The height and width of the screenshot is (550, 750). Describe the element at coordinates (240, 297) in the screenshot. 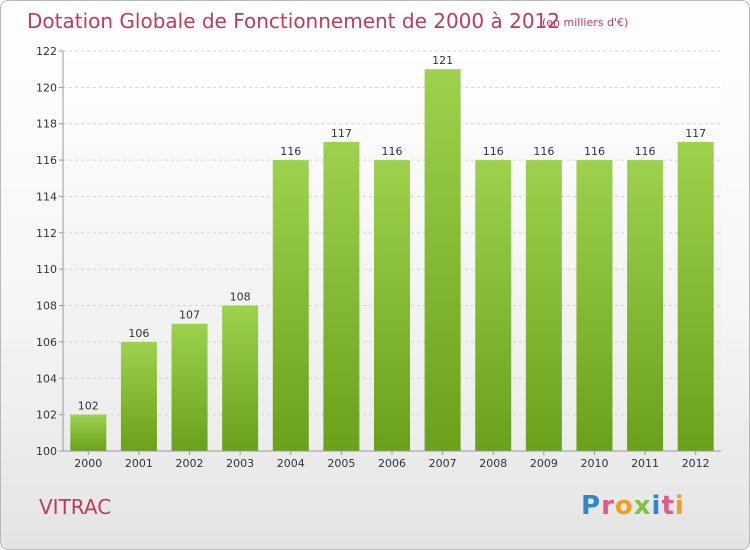

I see `bar-value-label: 108` at that location.